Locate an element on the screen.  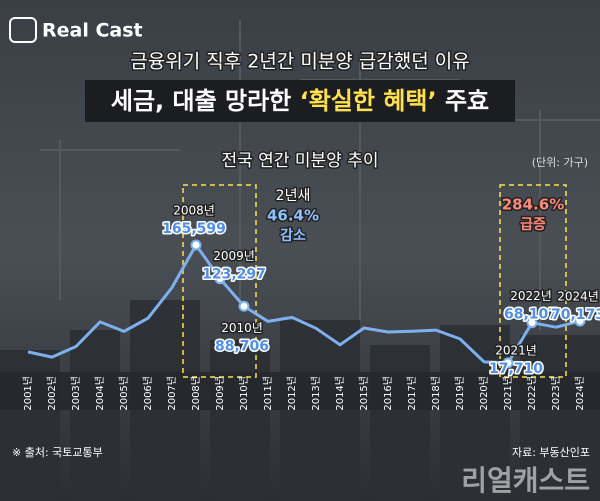
x-tick-label: 2009년 is located at coordinates (220, 393).